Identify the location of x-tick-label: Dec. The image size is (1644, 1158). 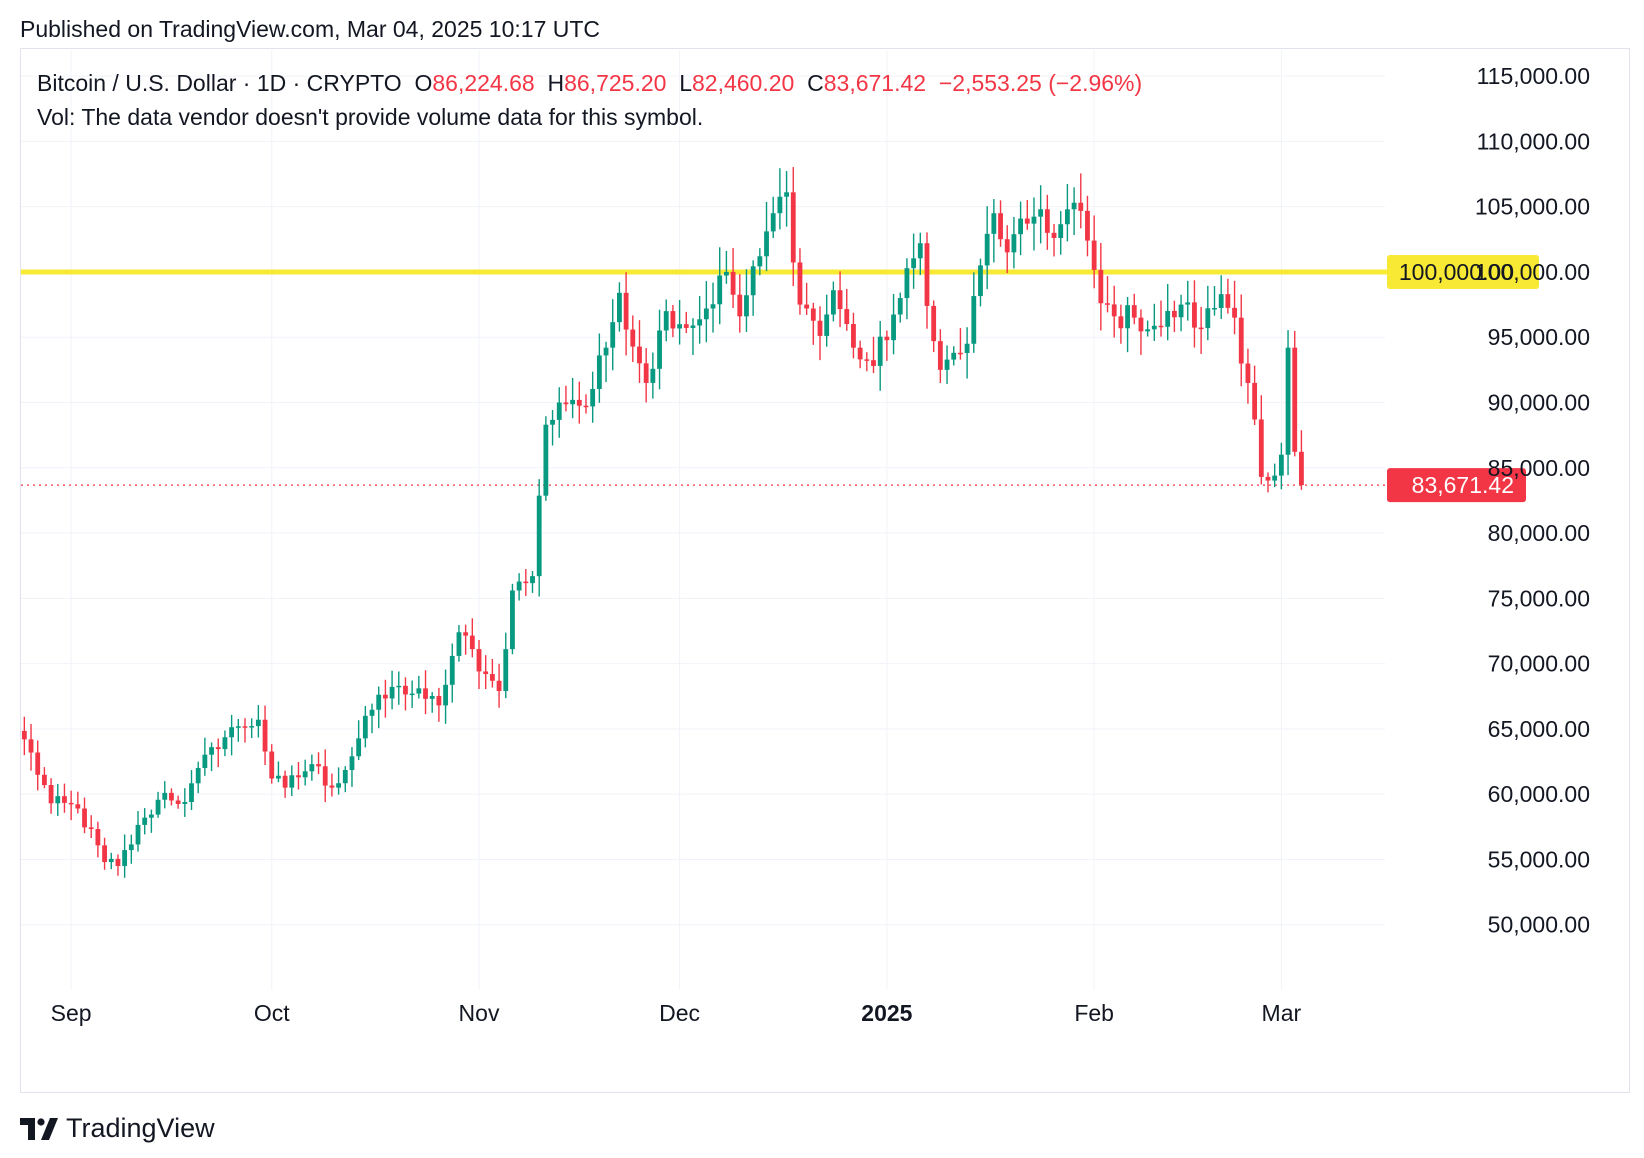
(679, 1013).